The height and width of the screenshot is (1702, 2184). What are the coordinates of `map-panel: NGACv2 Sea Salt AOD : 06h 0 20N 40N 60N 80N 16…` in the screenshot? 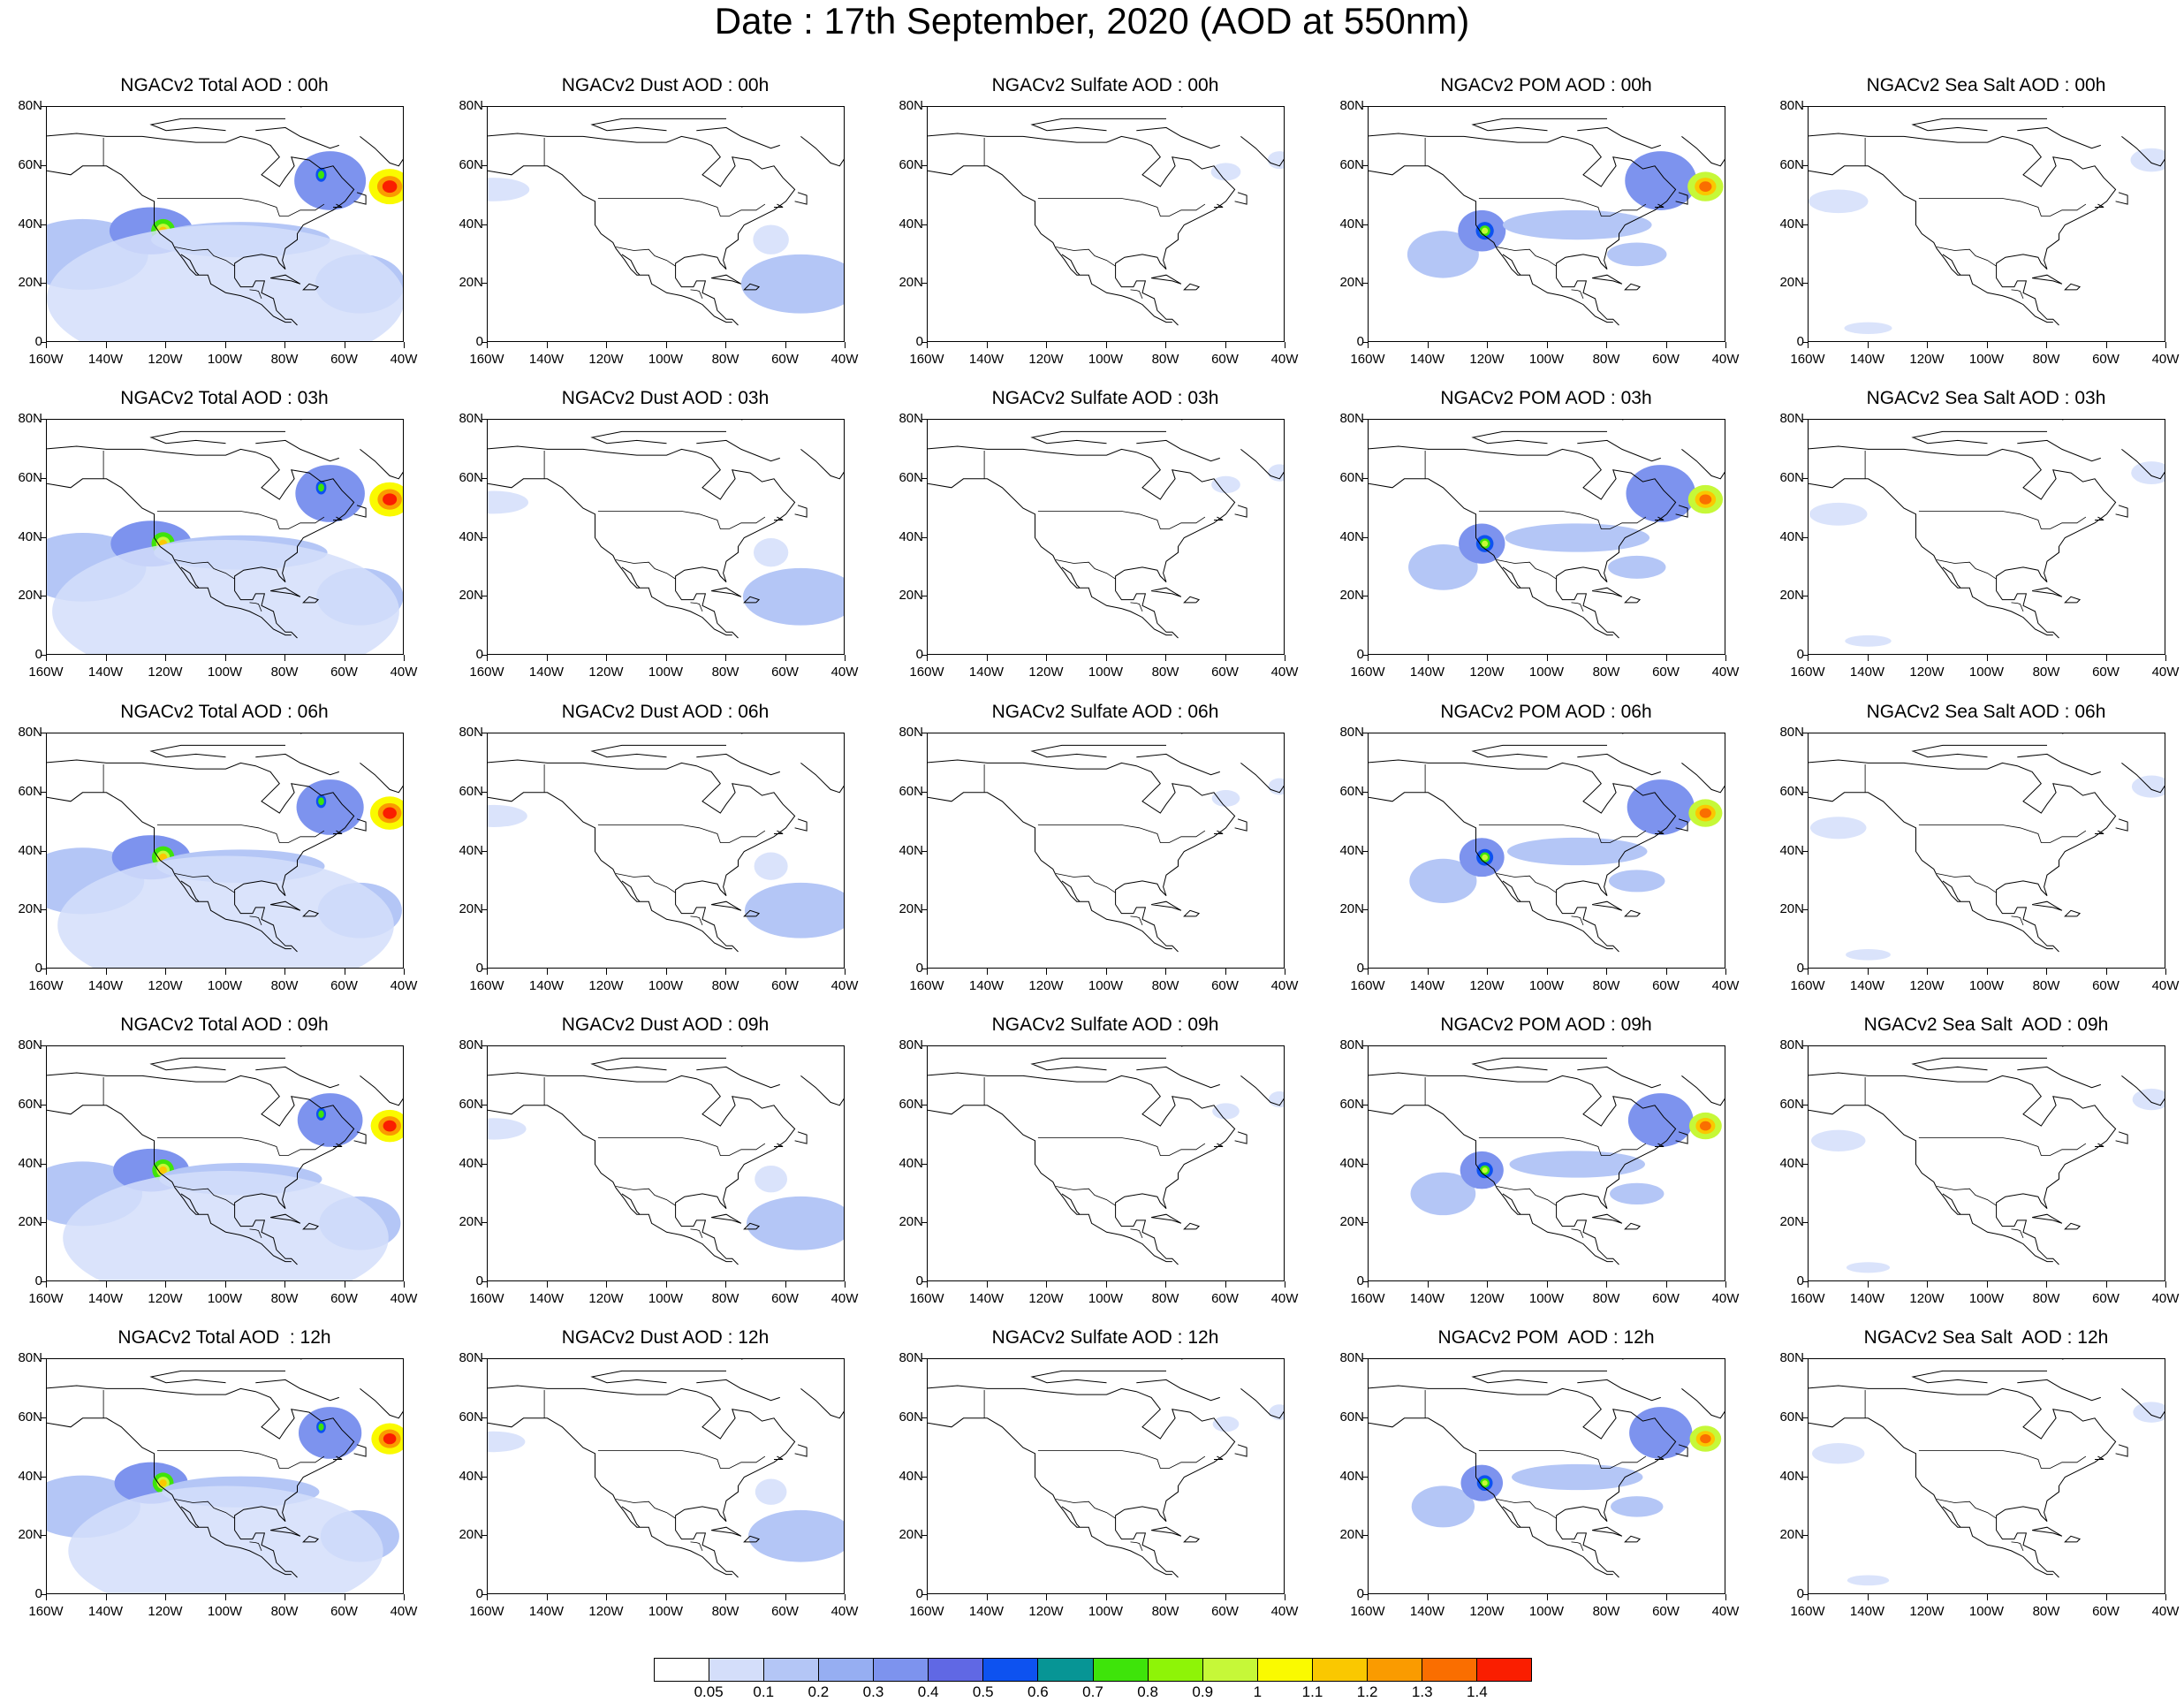 It's located at (1975, 858).